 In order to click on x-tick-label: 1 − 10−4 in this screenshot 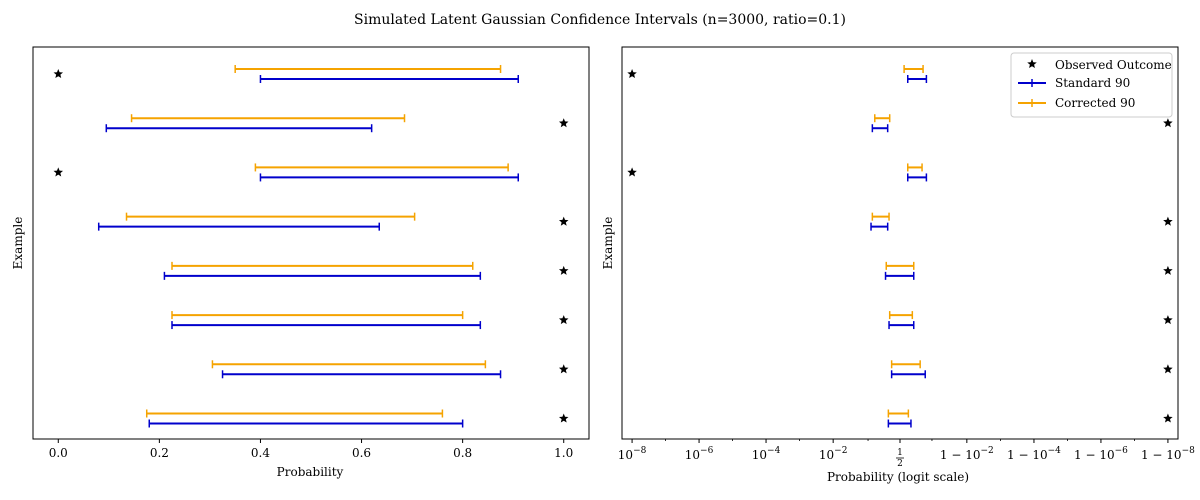, I will do `click(1034, 454)`.